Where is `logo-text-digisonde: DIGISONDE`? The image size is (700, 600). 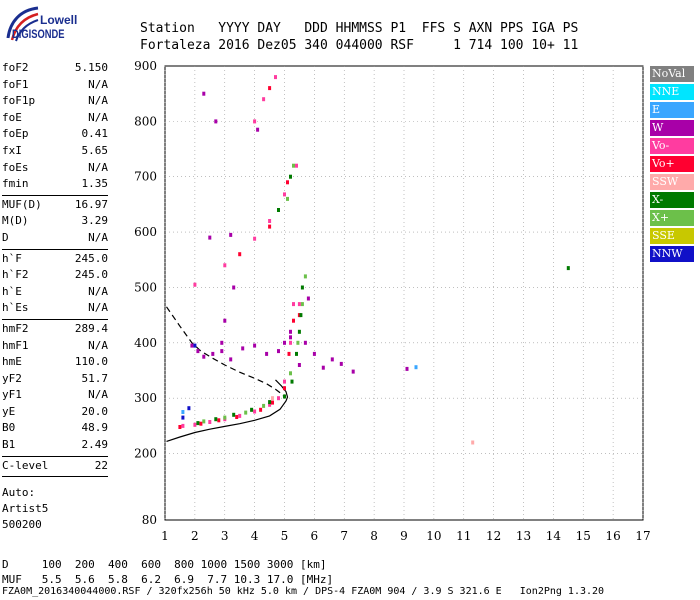 logo-text-digisonde: DIGISONDE is located at coordinates (38, 34).